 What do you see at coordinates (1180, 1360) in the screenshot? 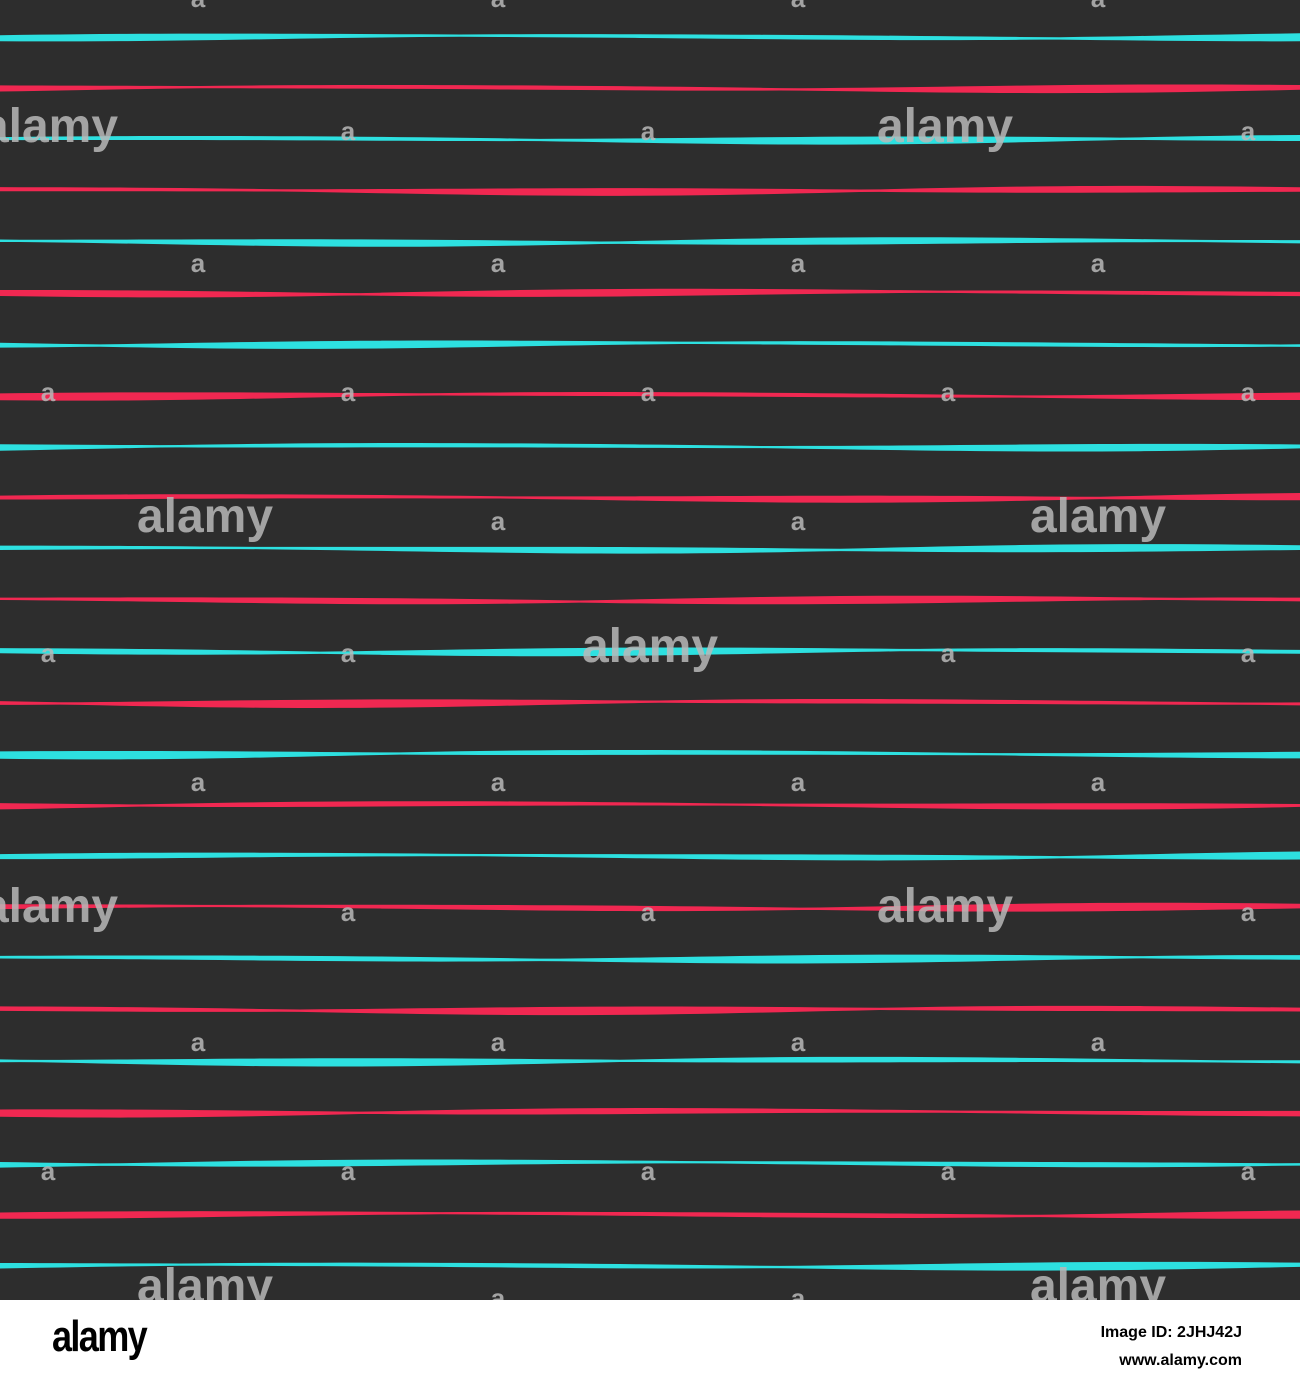
I see `site-url-label: www.alamy.com` at bounding box center [1180, 1360].